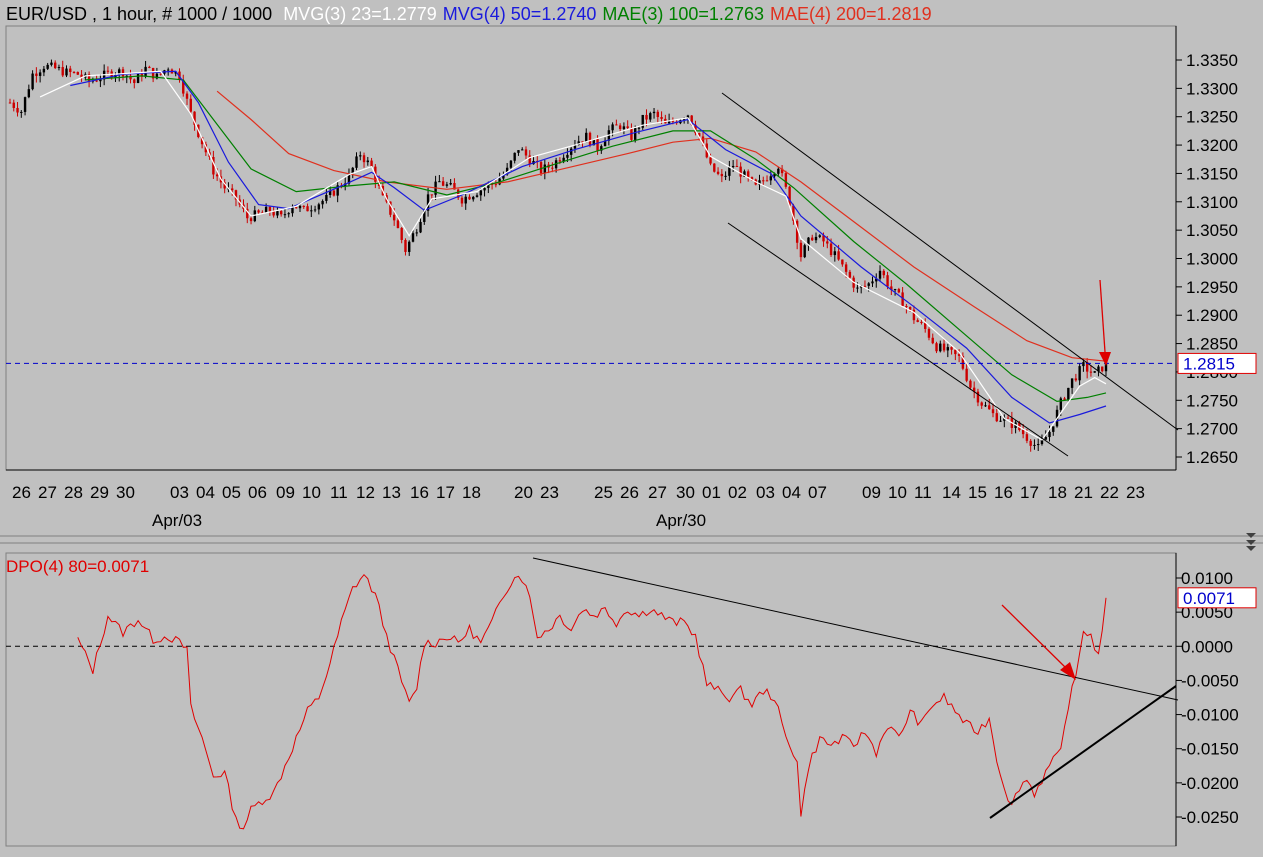  What do you see at coordinates (1251, 548) in the screenshot?
I see `collapse-down-icon` at bounding box center [1251, 548].